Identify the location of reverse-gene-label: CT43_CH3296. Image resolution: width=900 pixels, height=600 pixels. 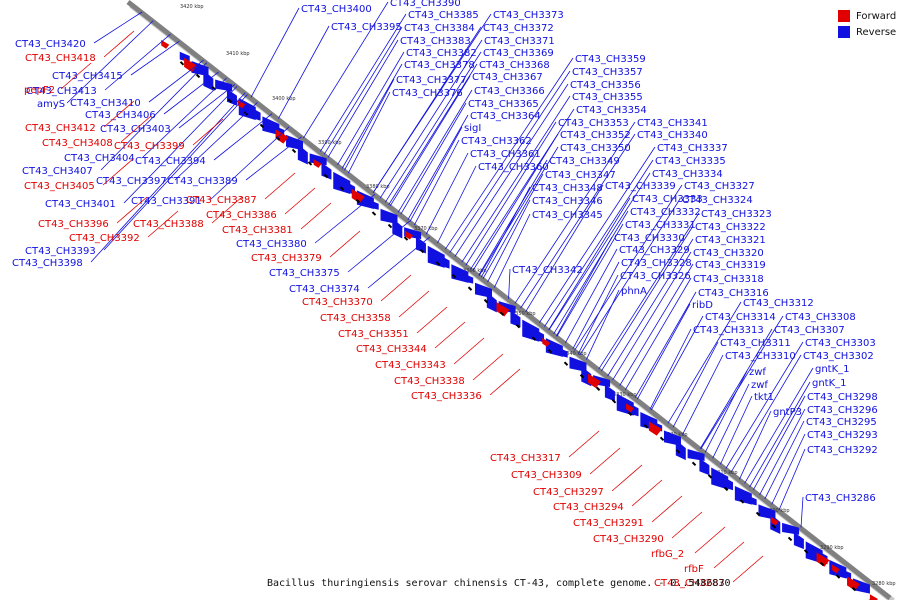
(842, 410).